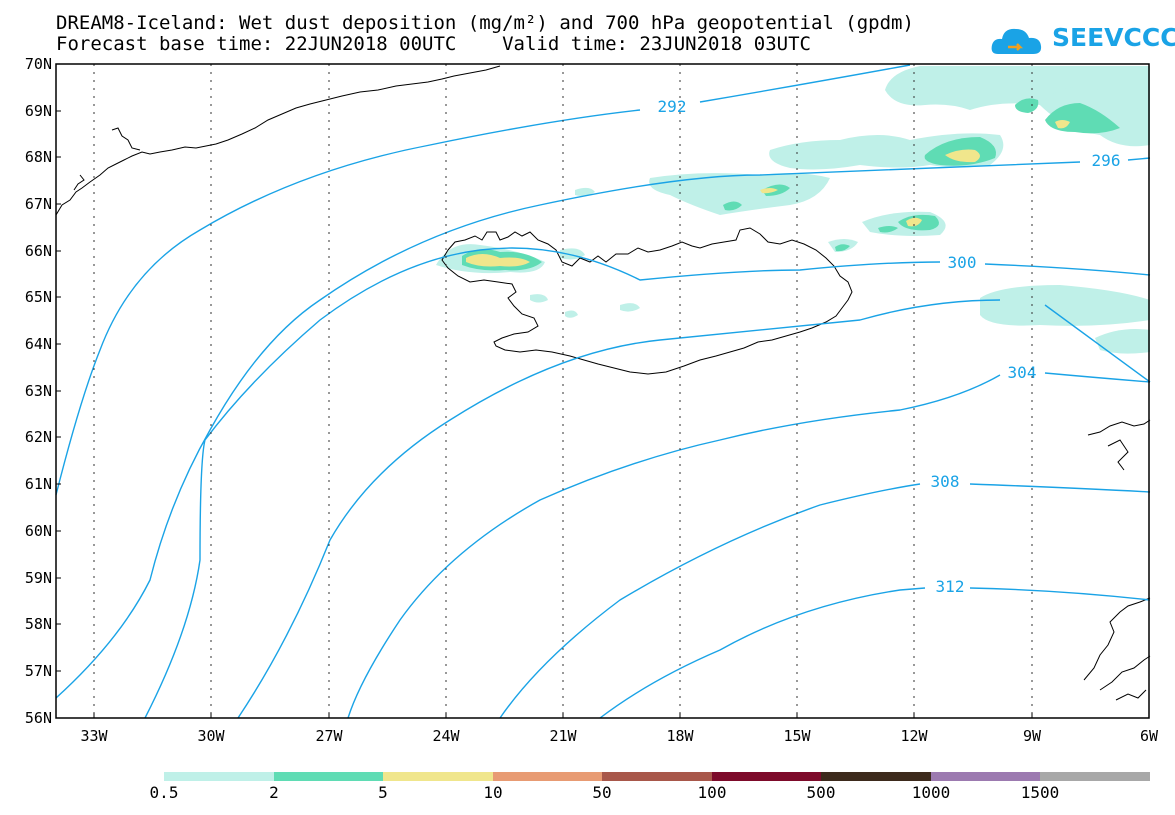  I want to click on cloud-logo-icon, so click(1016, 41).